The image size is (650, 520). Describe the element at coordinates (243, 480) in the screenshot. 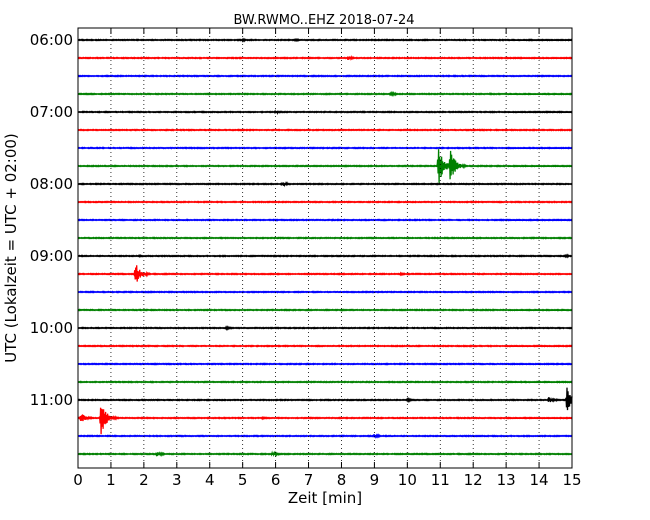

I see `x-tick-label: 5` at that location.